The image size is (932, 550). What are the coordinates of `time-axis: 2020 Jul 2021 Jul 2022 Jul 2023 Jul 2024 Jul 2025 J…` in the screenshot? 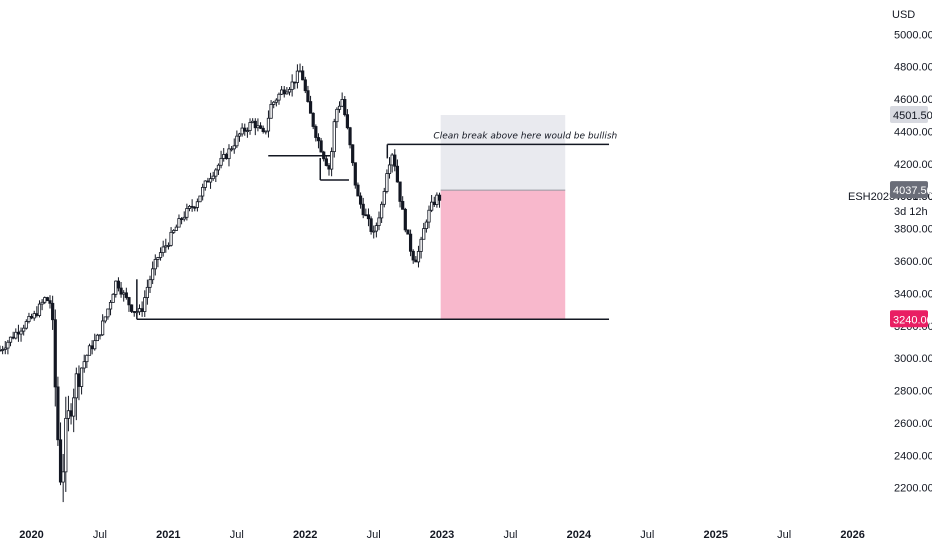 It's located at (442, 535).